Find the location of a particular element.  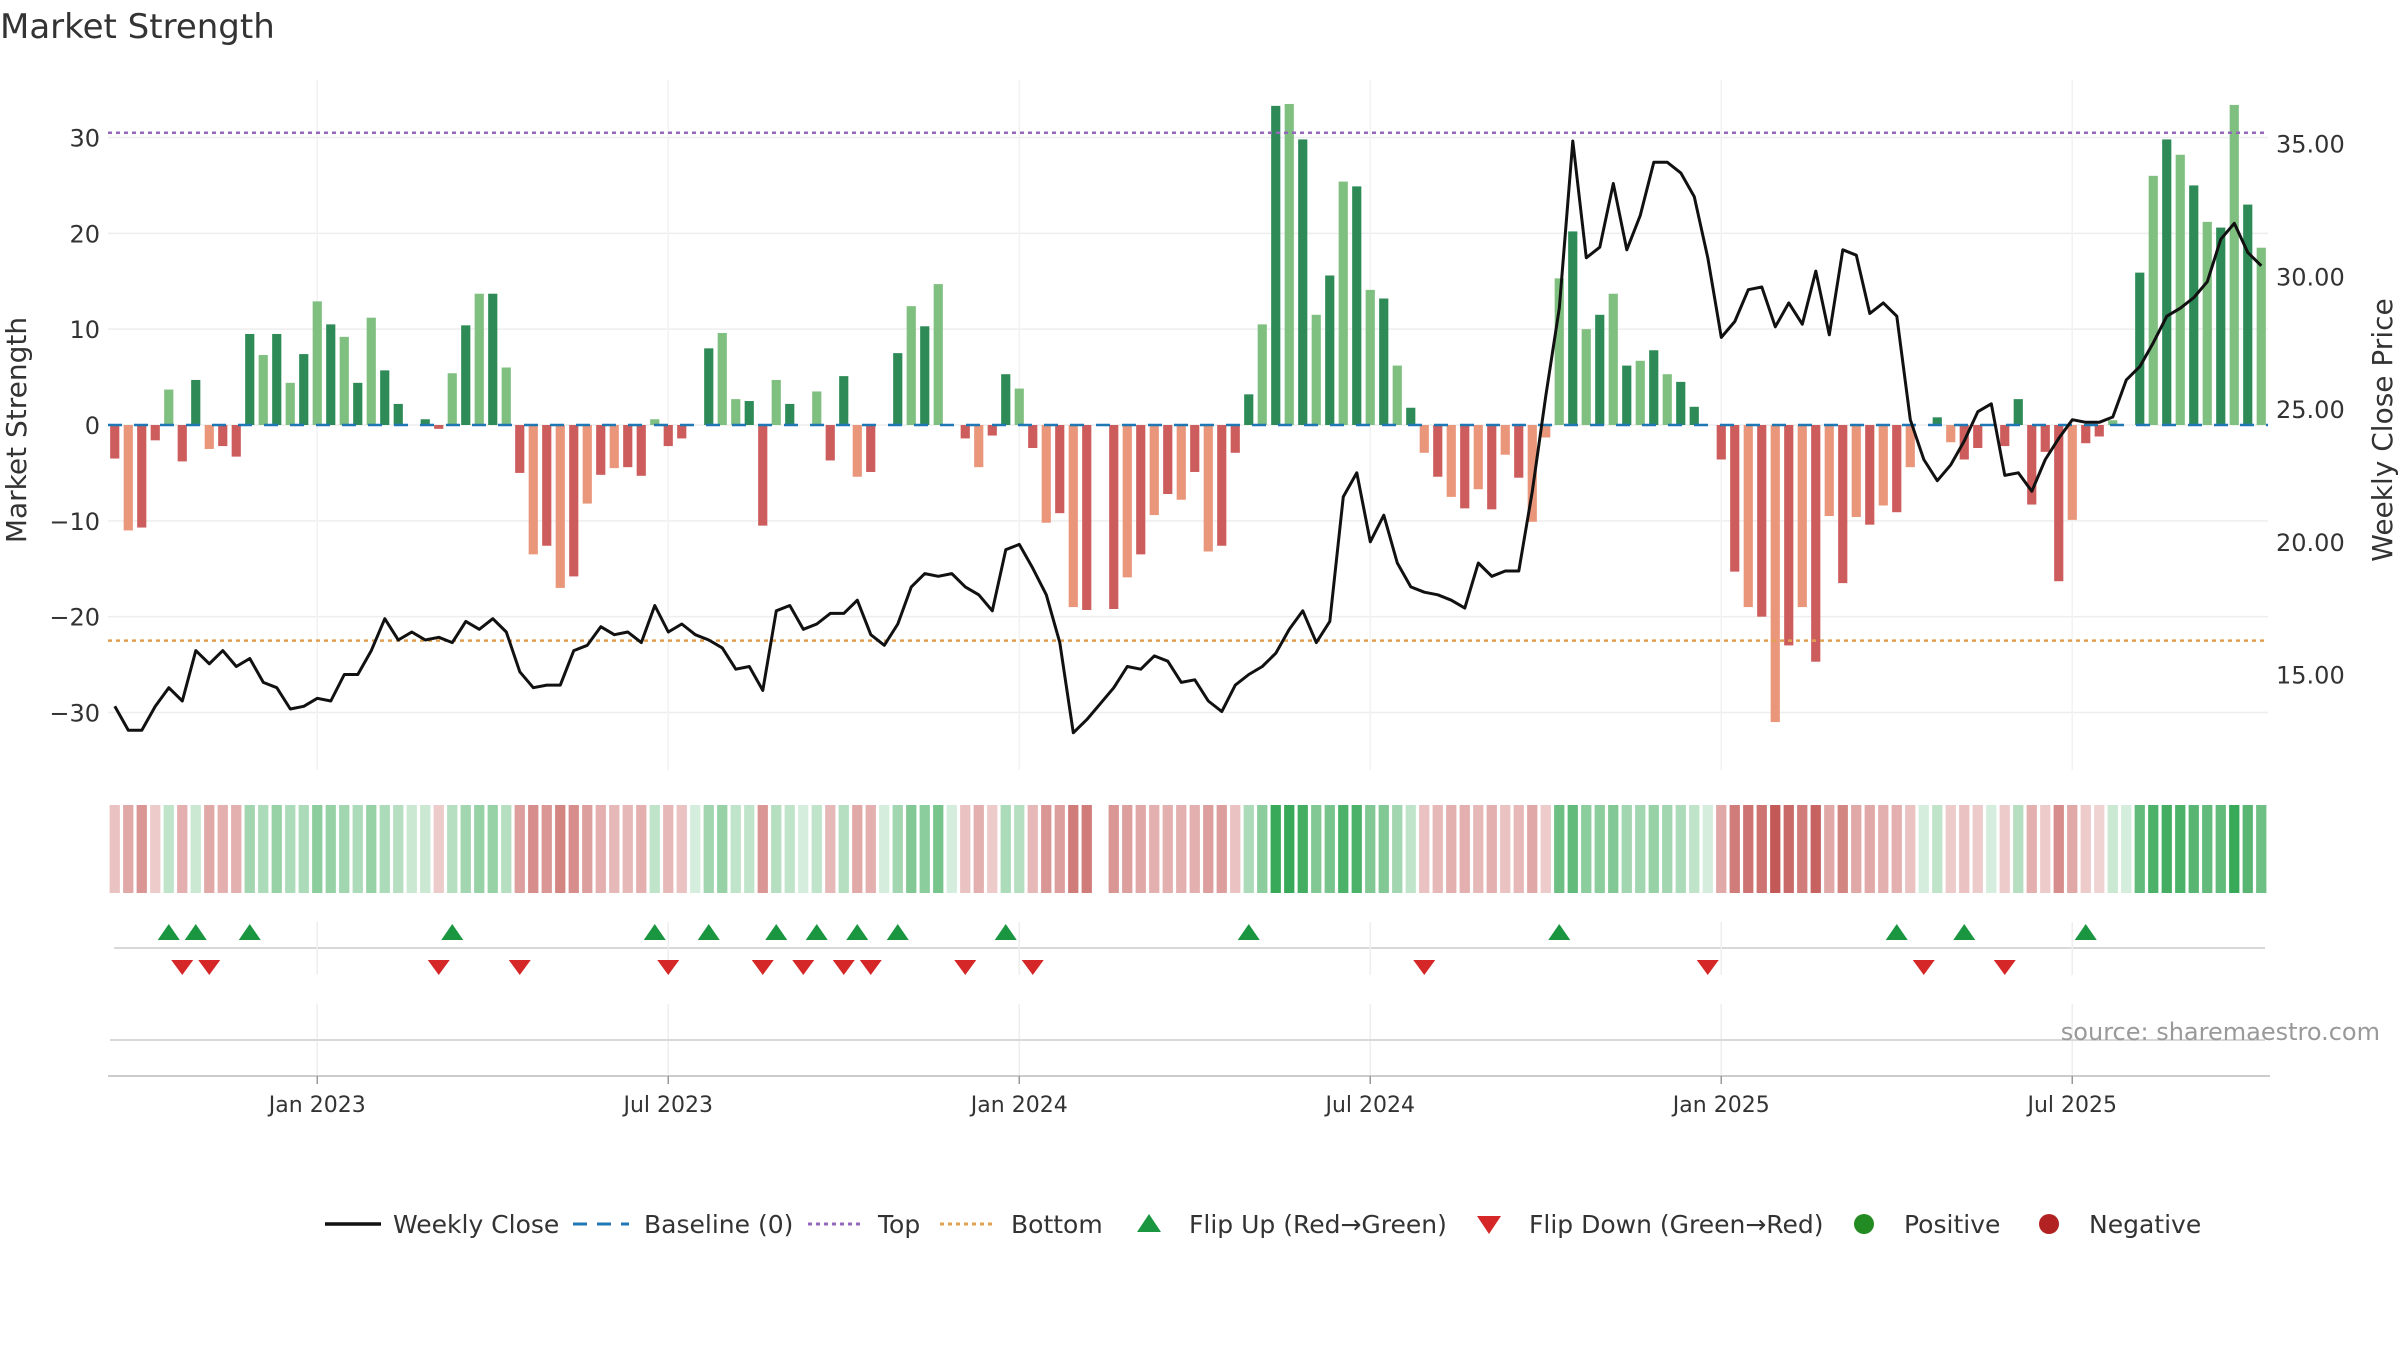

right-tick-label: 25.00 is located at coordinates (2310, 410).